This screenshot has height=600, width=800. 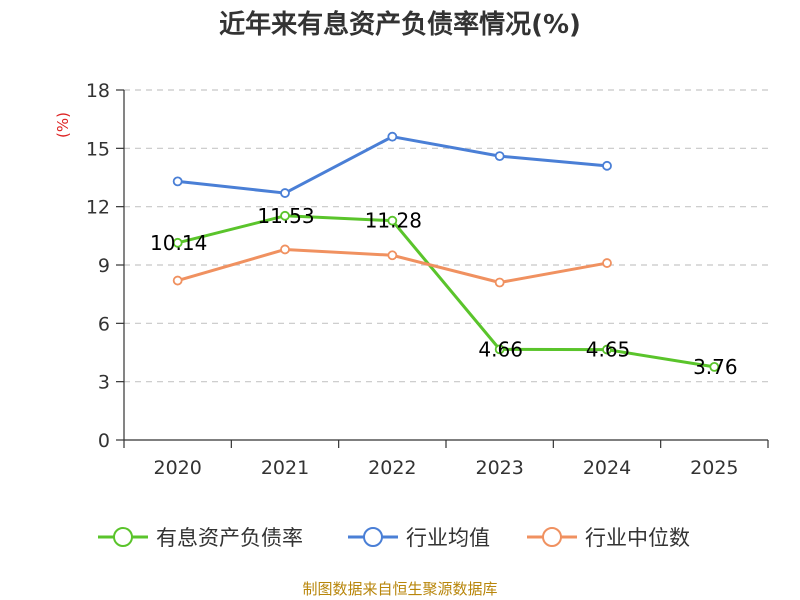 I want to click on x-tick-label: 2023, so click(x=499, y=468).